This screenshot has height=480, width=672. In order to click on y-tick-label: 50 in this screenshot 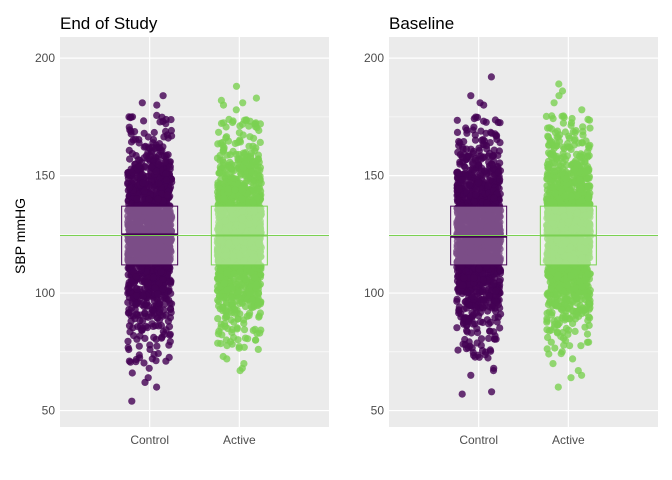, I will do `click(49, 411)`.